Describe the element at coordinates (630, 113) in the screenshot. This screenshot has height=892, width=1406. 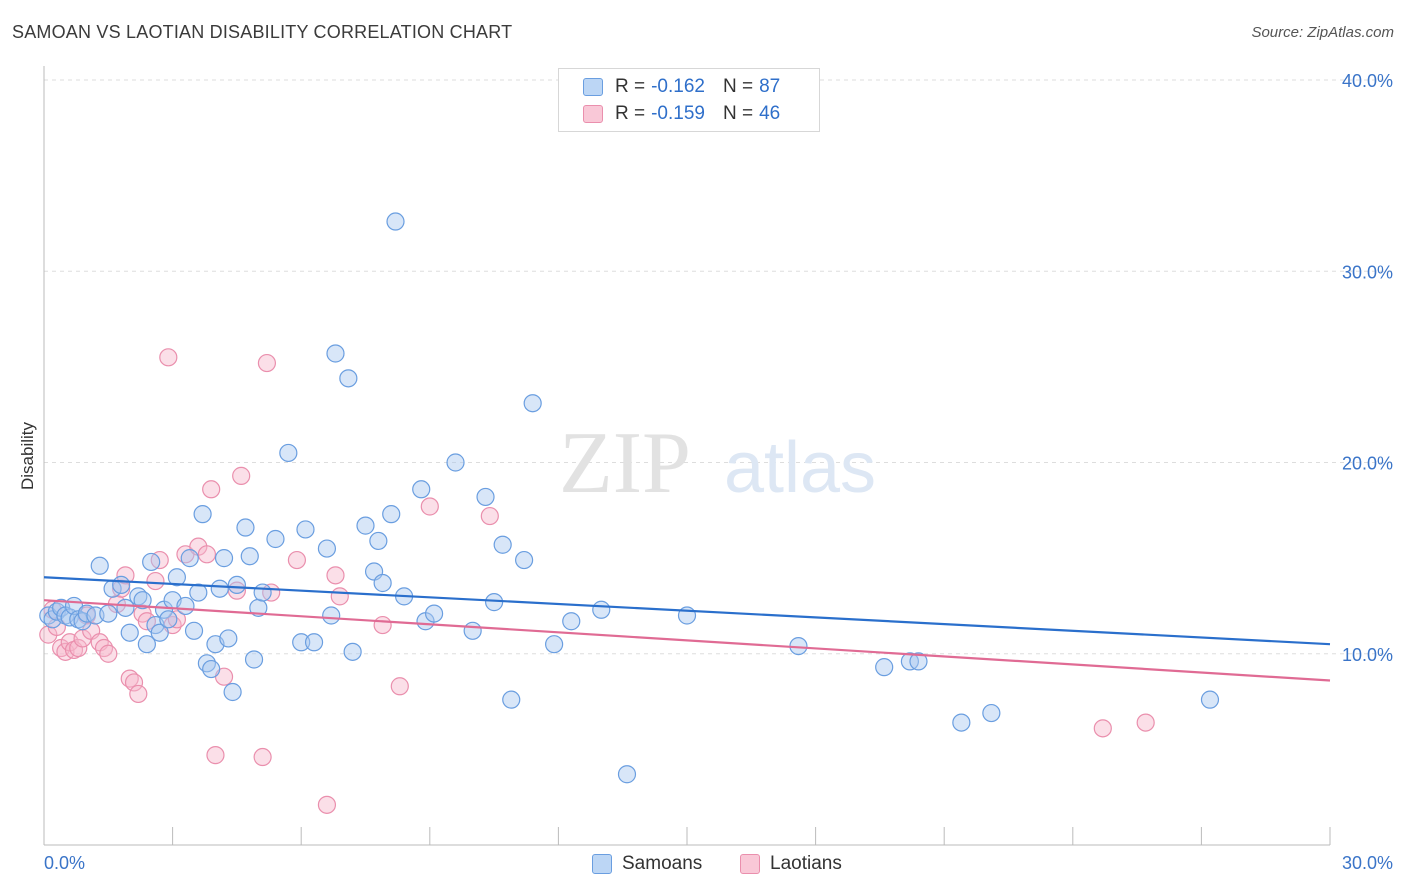
I see `laotians-r-label: R =` at that location.